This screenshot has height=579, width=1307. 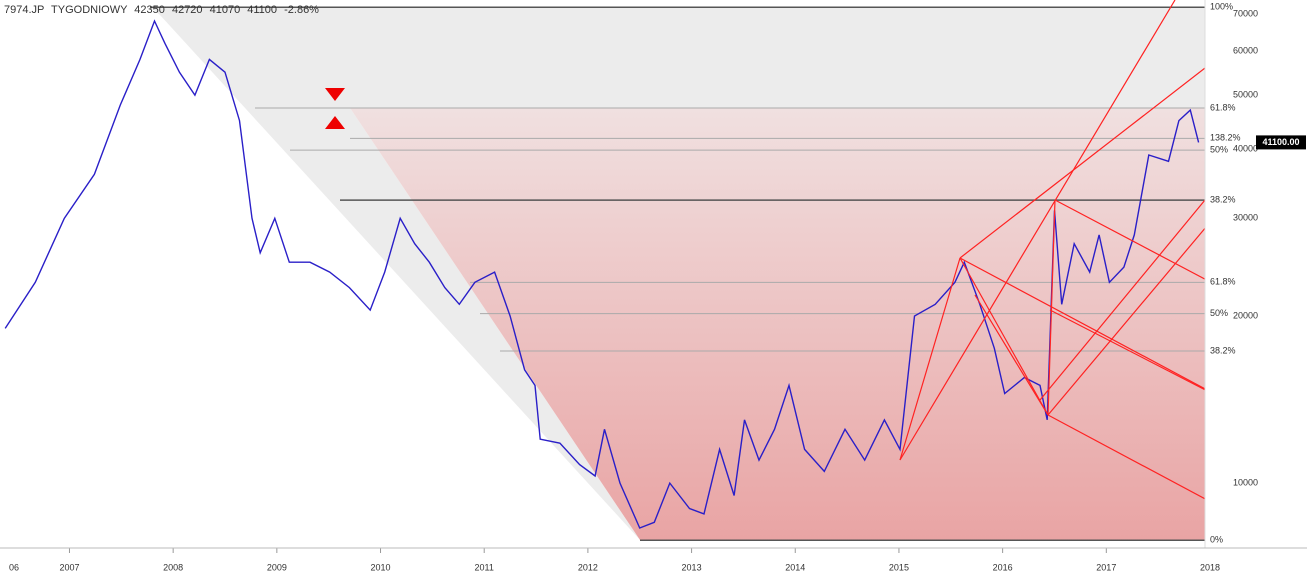 What do you see at coordinates (1245, 148) in the screenshot?
I see `y-tick-label: 40000` at bounding box center [1245, 148].